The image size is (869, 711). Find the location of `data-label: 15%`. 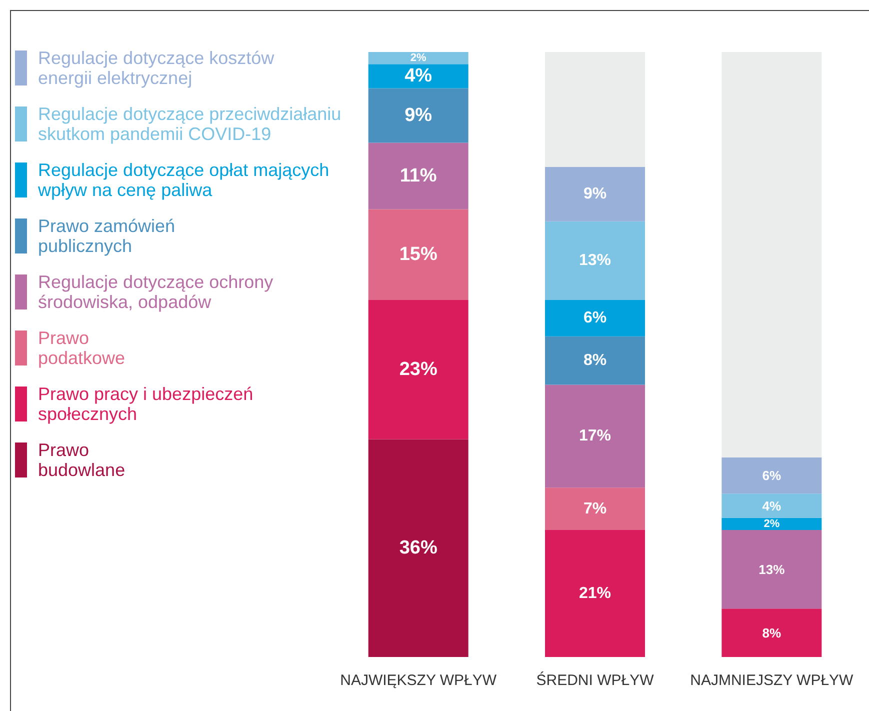

data-label: 15% is located at coordinates (418, 255).